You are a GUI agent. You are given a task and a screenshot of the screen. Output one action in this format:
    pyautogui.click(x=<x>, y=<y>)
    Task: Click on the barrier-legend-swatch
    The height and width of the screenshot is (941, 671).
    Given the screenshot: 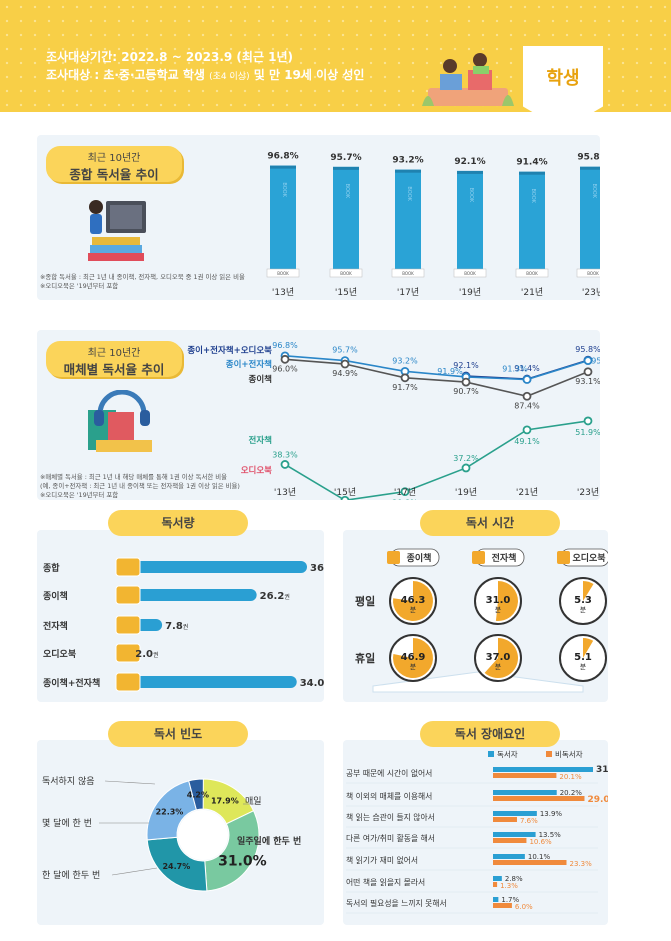 What is the action you would take?
    pyautogui.click(x=491, y=754)
    